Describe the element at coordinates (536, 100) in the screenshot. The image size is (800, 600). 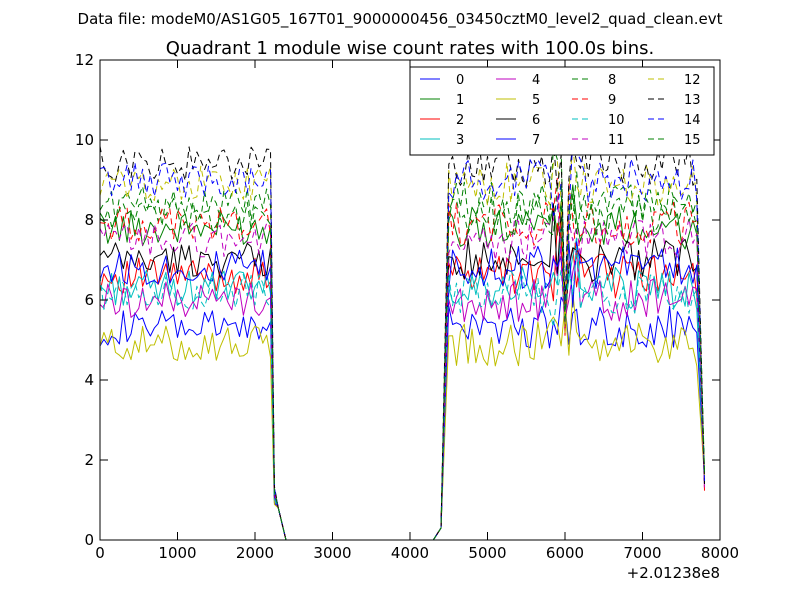
I see `legend-label: 5` at that location.